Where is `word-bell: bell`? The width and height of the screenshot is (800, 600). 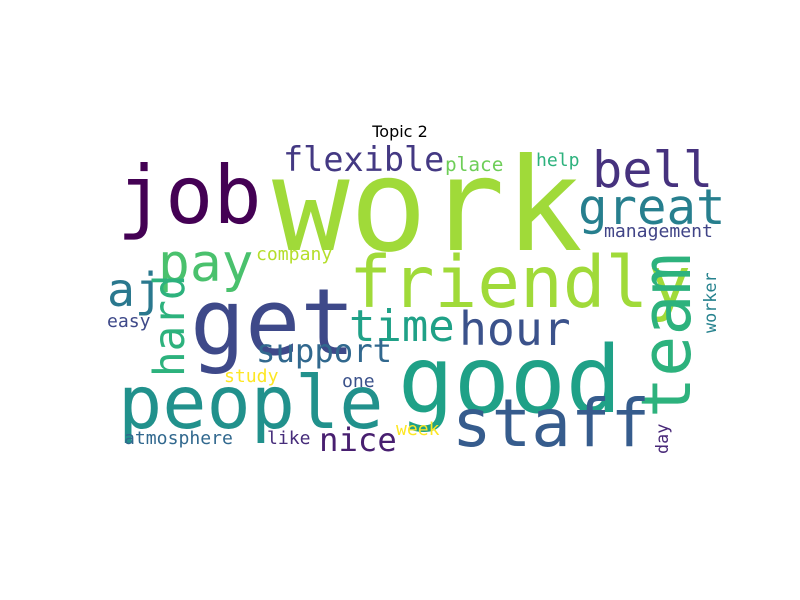
word-bell: bell is located at coordinates (652, 169).